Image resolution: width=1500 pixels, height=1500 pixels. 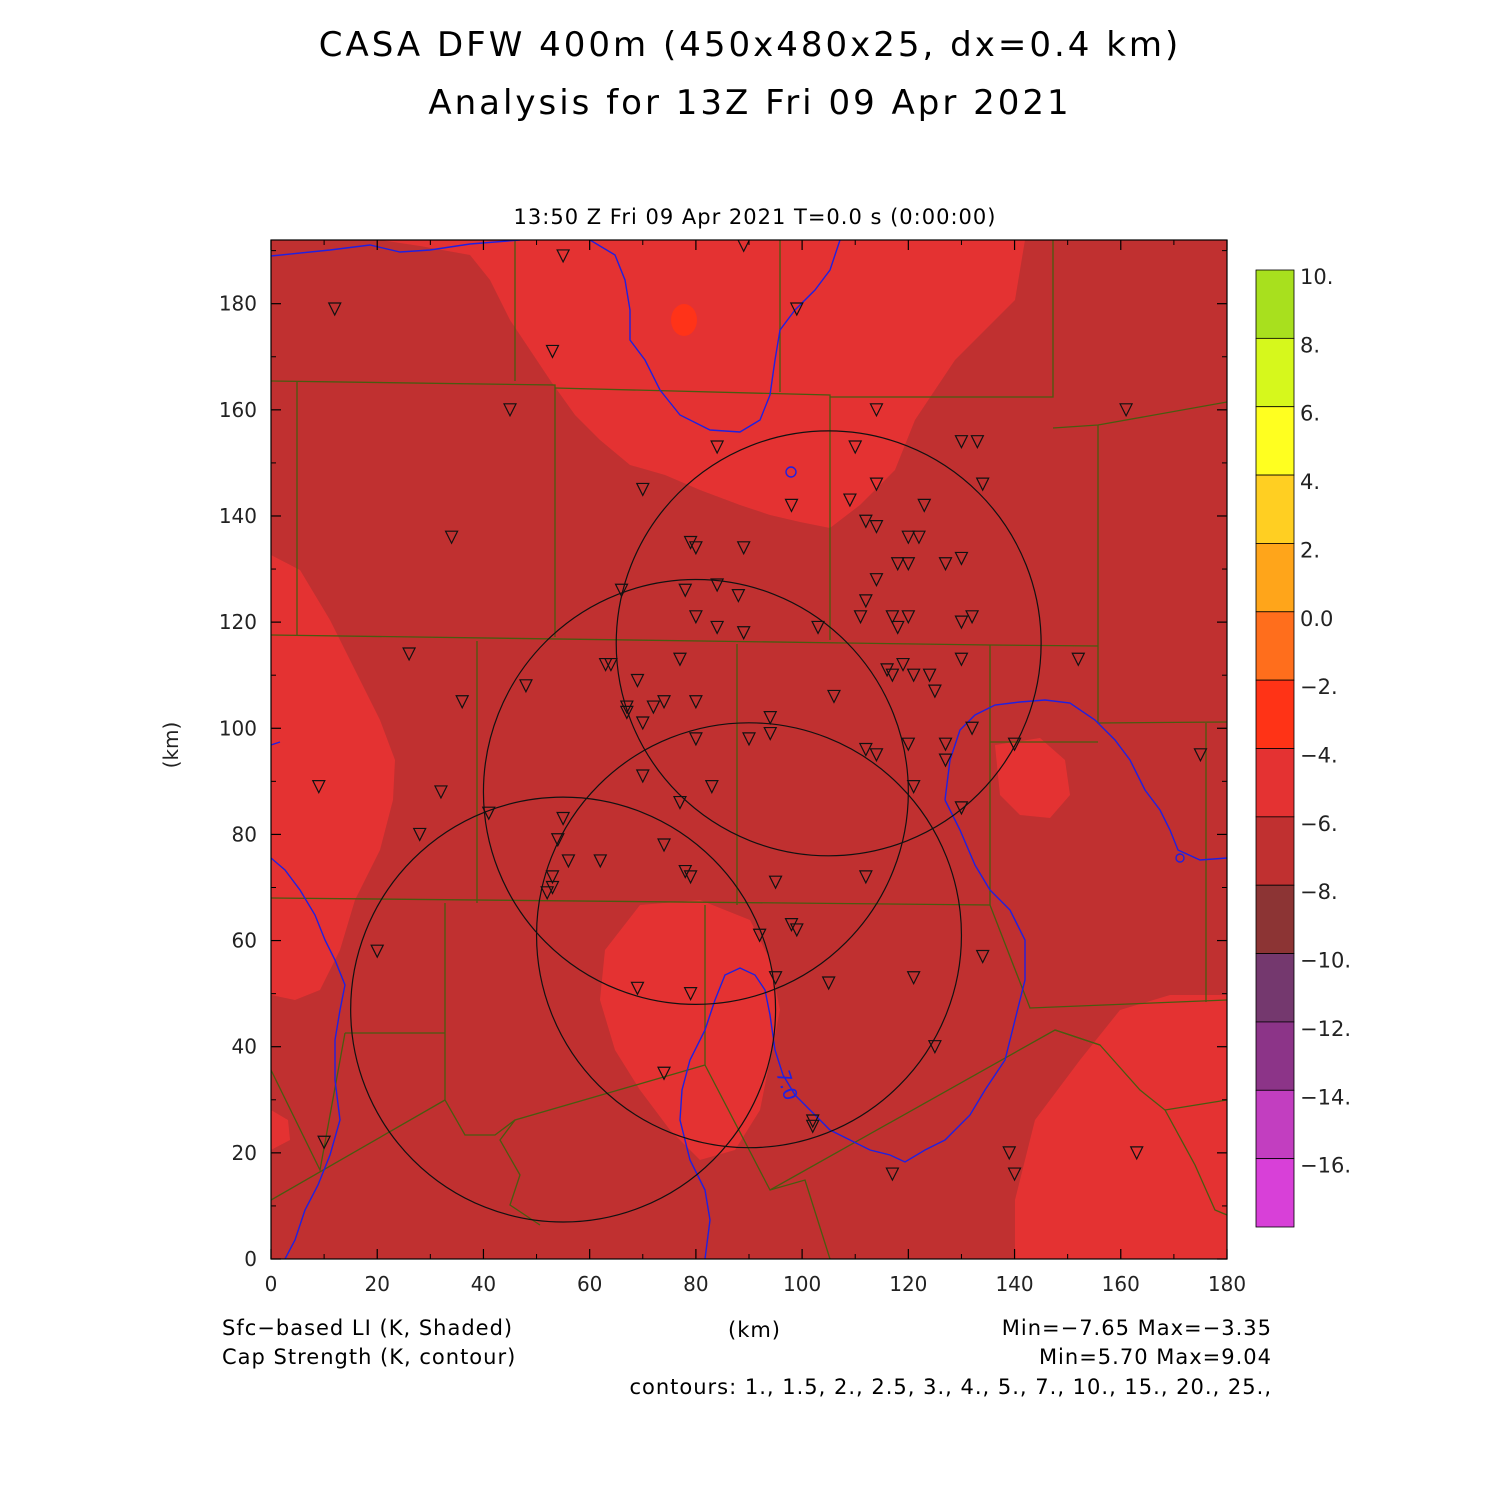 I want to click on x-tick-label: 20, so click(x=376, y=1284).